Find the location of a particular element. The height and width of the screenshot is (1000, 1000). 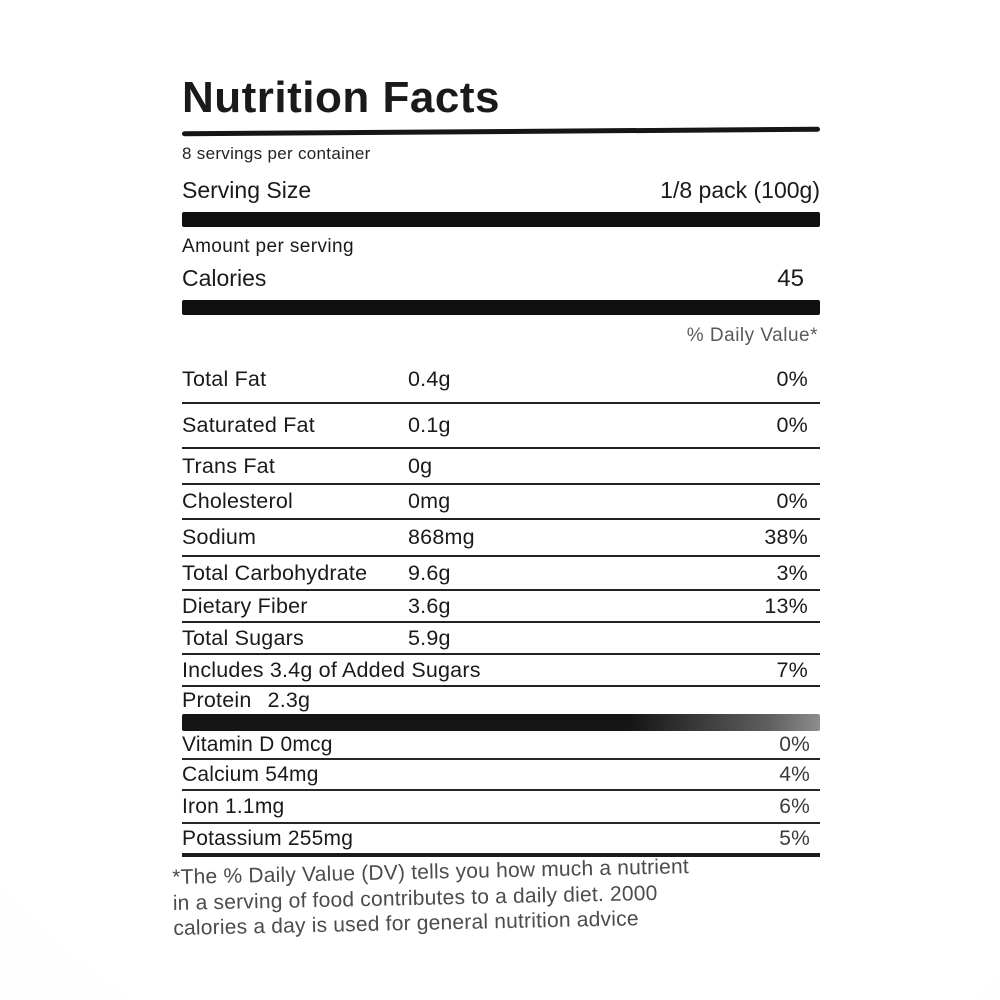

nutrient-amount: 0mg is located at coordinates (429, 501).